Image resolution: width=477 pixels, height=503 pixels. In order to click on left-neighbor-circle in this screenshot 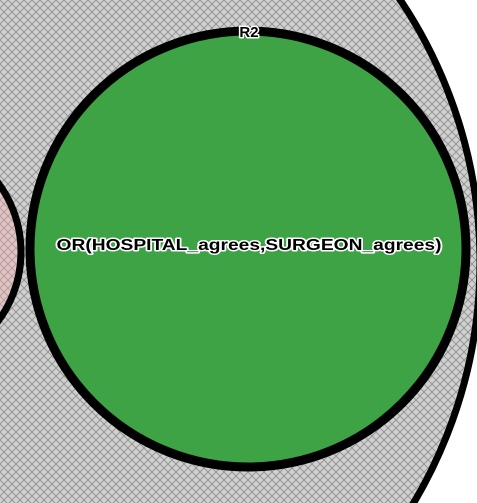, I will do `click(12, 252)`.